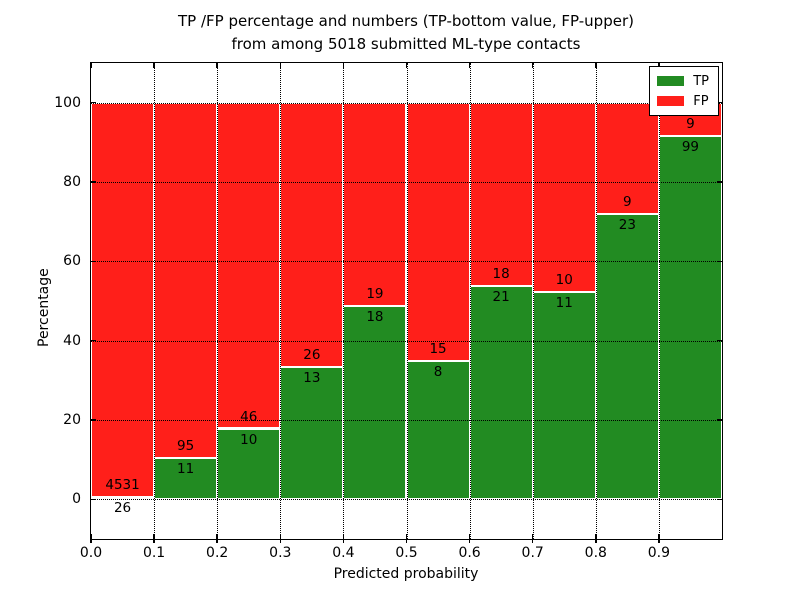  Describe the element at coordinates (438, 349) in the screenshot. I see `fp-count-label-5: 15` at that location.